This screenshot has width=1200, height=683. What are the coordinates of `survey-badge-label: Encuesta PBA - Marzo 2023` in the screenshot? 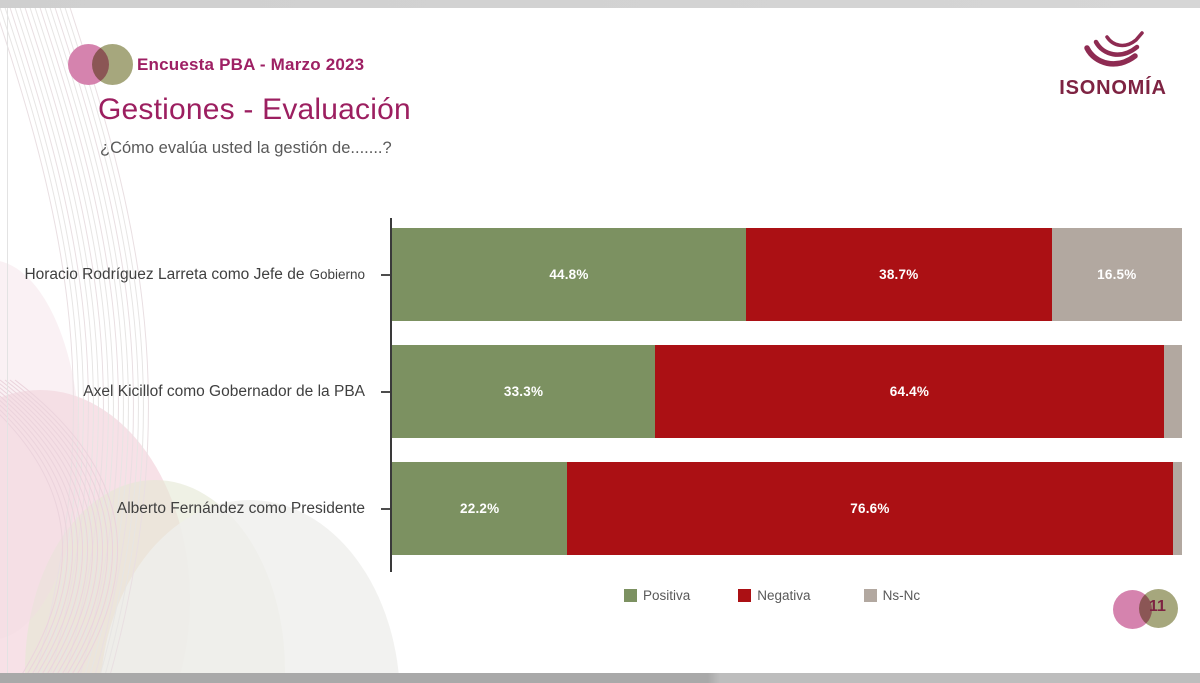 It's located at (251, 64).